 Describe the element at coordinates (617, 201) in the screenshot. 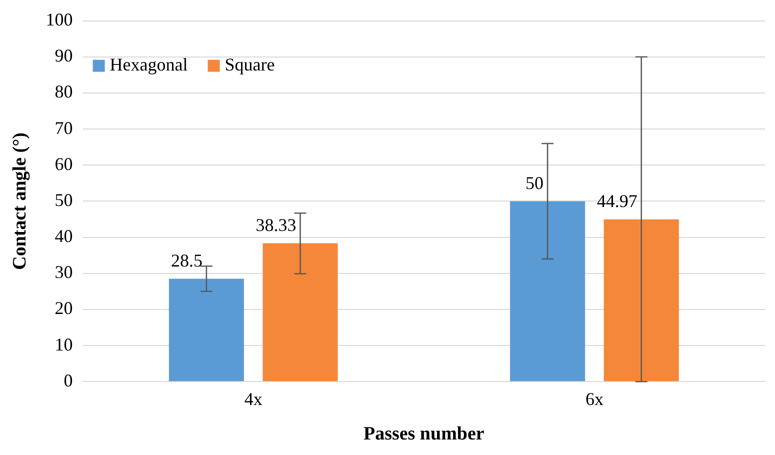

I see `data-label: 44.97` at that location.